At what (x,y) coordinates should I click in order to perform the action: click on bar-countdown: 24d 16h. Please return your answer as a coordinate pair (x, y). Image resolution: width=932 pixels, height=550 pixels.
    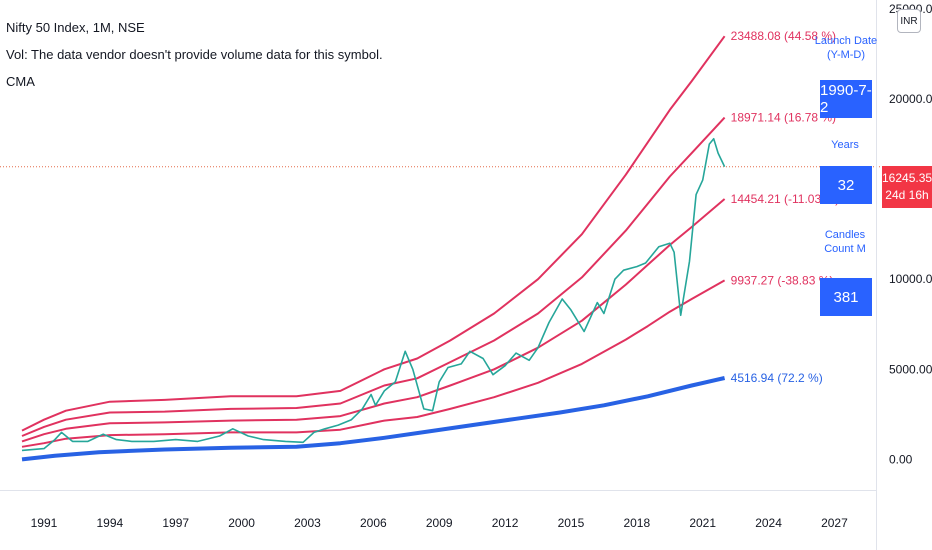
    Looking at the image, I should click on (907, 195).